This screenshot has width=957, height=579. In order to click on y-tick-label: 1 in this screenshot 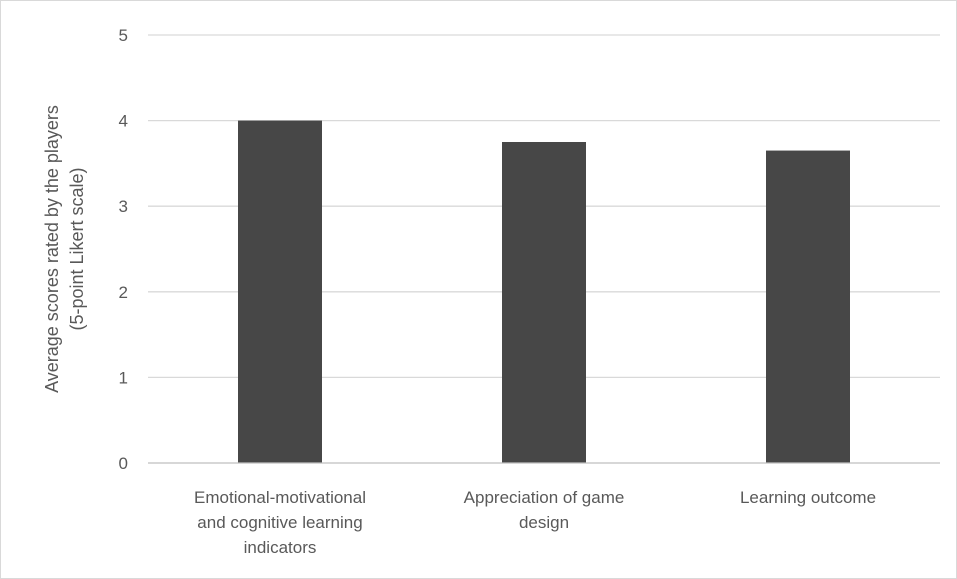, I will do `click(123, 377)`.